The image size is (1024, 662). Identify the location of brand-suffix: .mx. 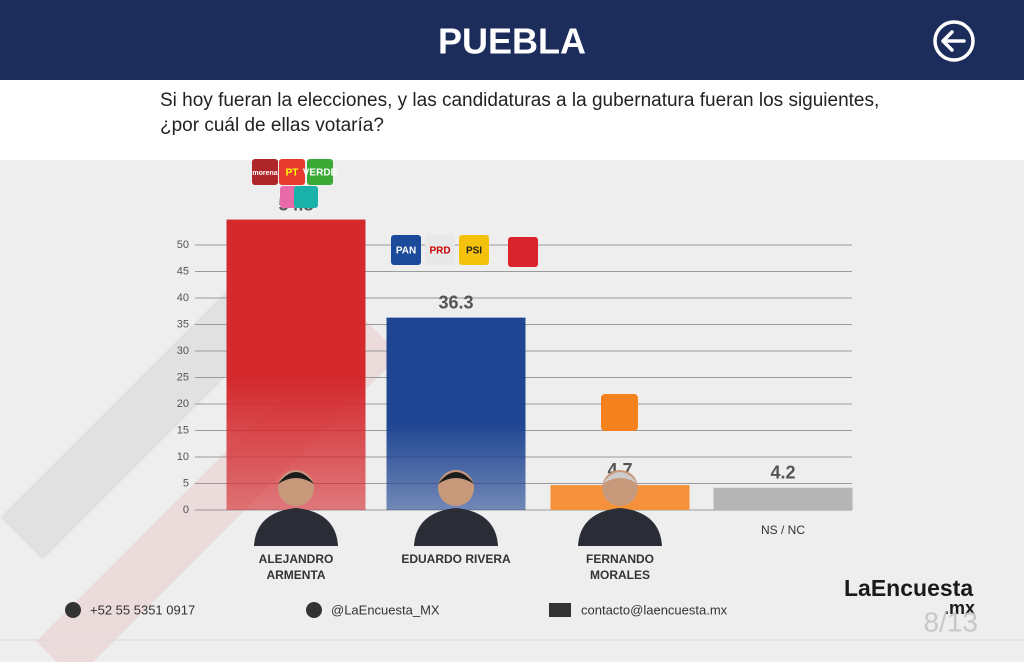
(959, 608).